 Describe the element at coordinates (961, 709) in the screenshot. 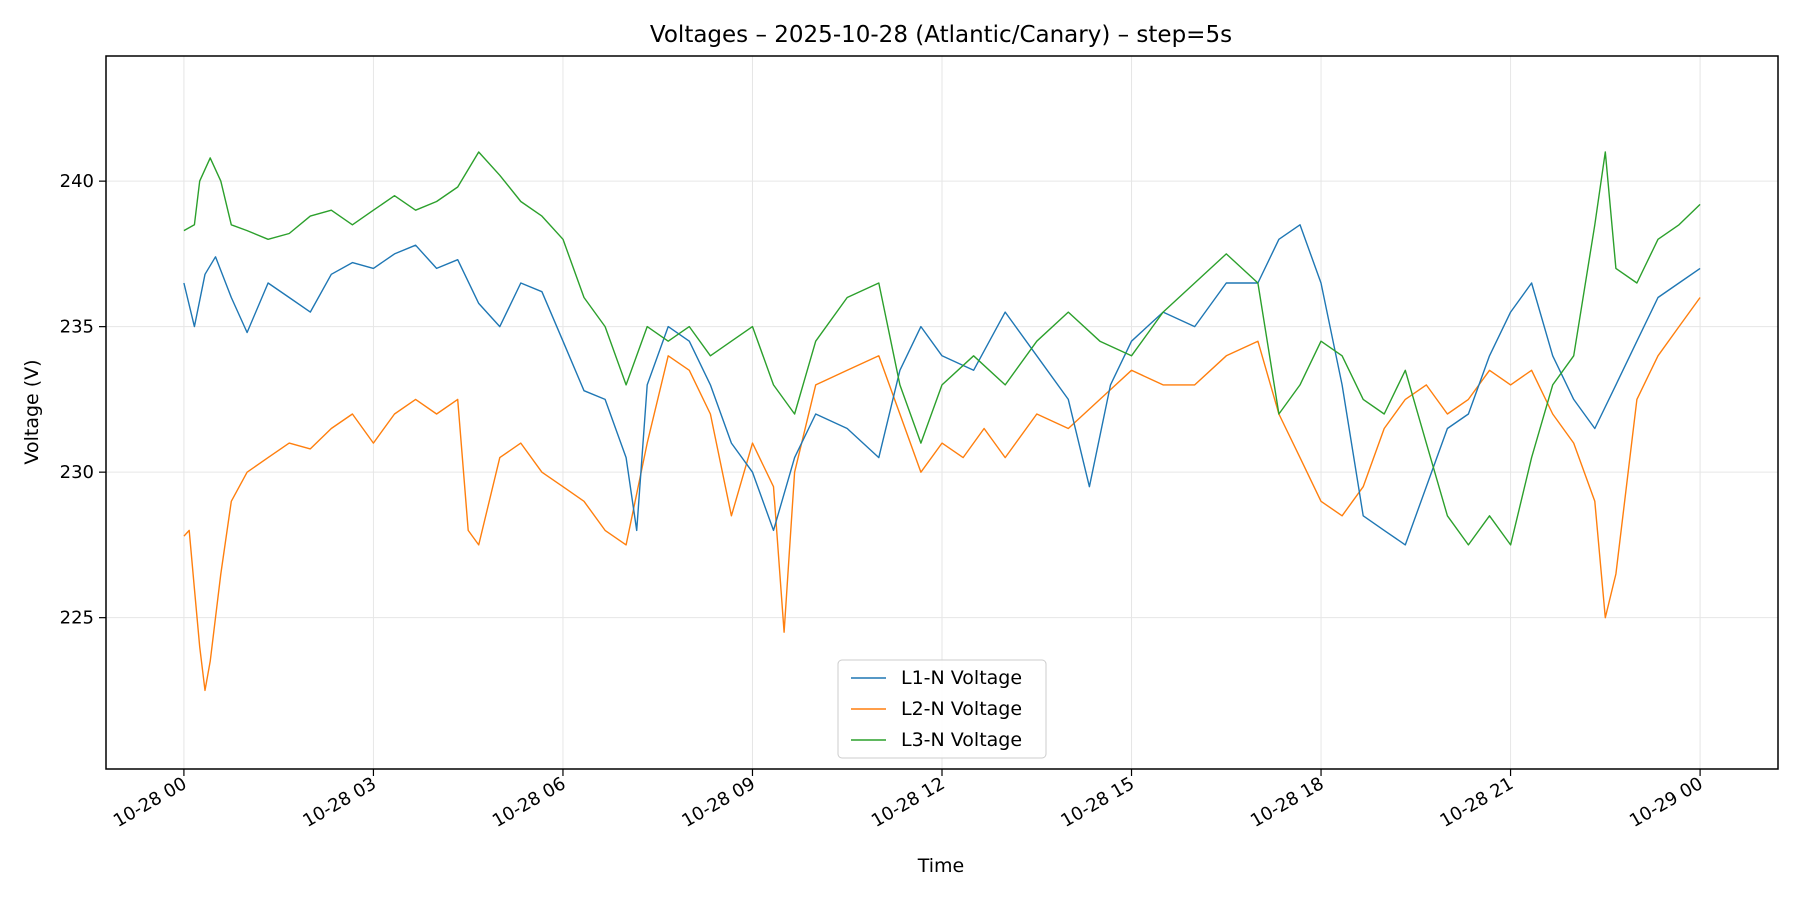

I see `legend-label: L2-N Voltage` at that location.